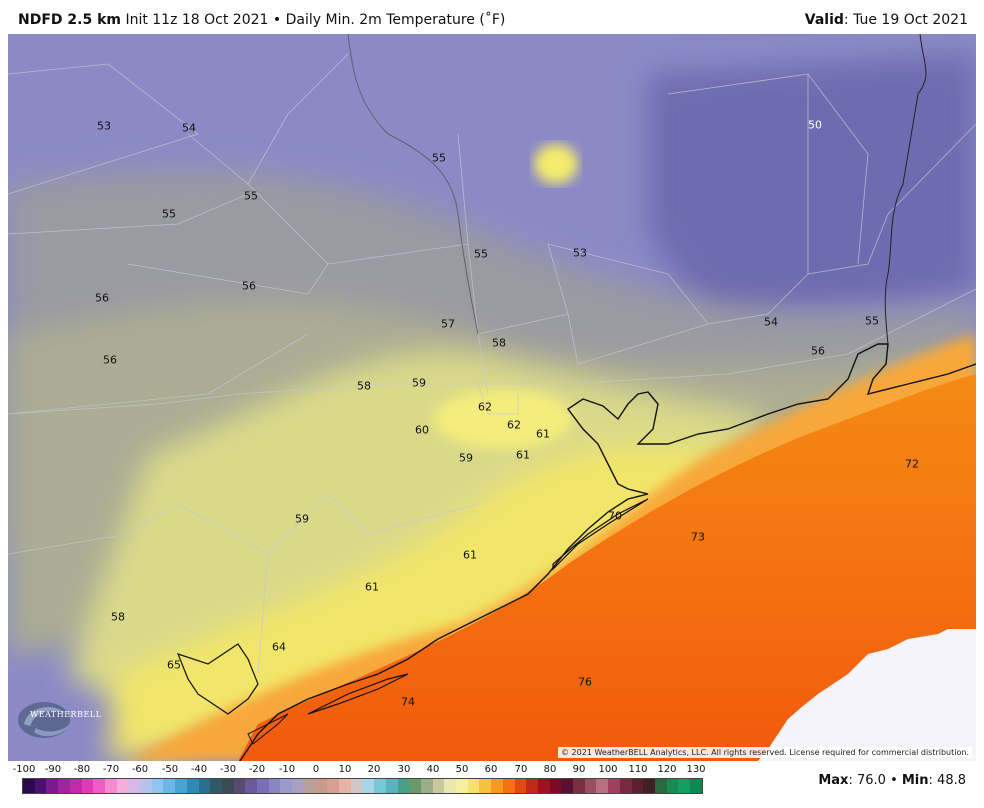 The width and height of the screenshot is (984, 808). Describe the element at coordinates (395, 20) in the screenshot. I see `product-name: Daily Min. 2m Temperature (˚F)` at that location.